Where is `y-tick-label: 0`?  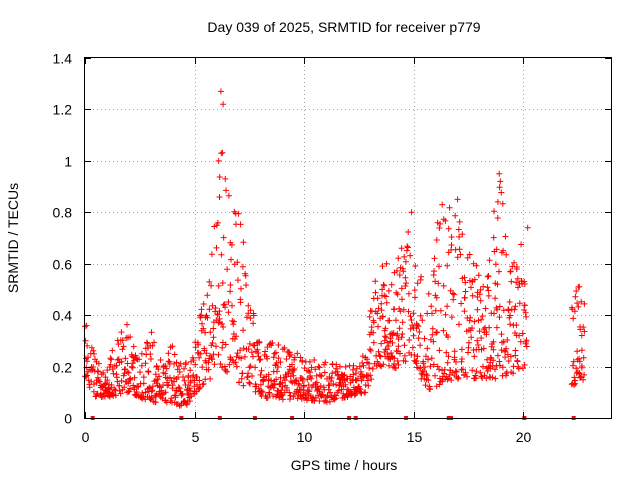 y-tick-label: 0 is located at coordinates (68, 419).